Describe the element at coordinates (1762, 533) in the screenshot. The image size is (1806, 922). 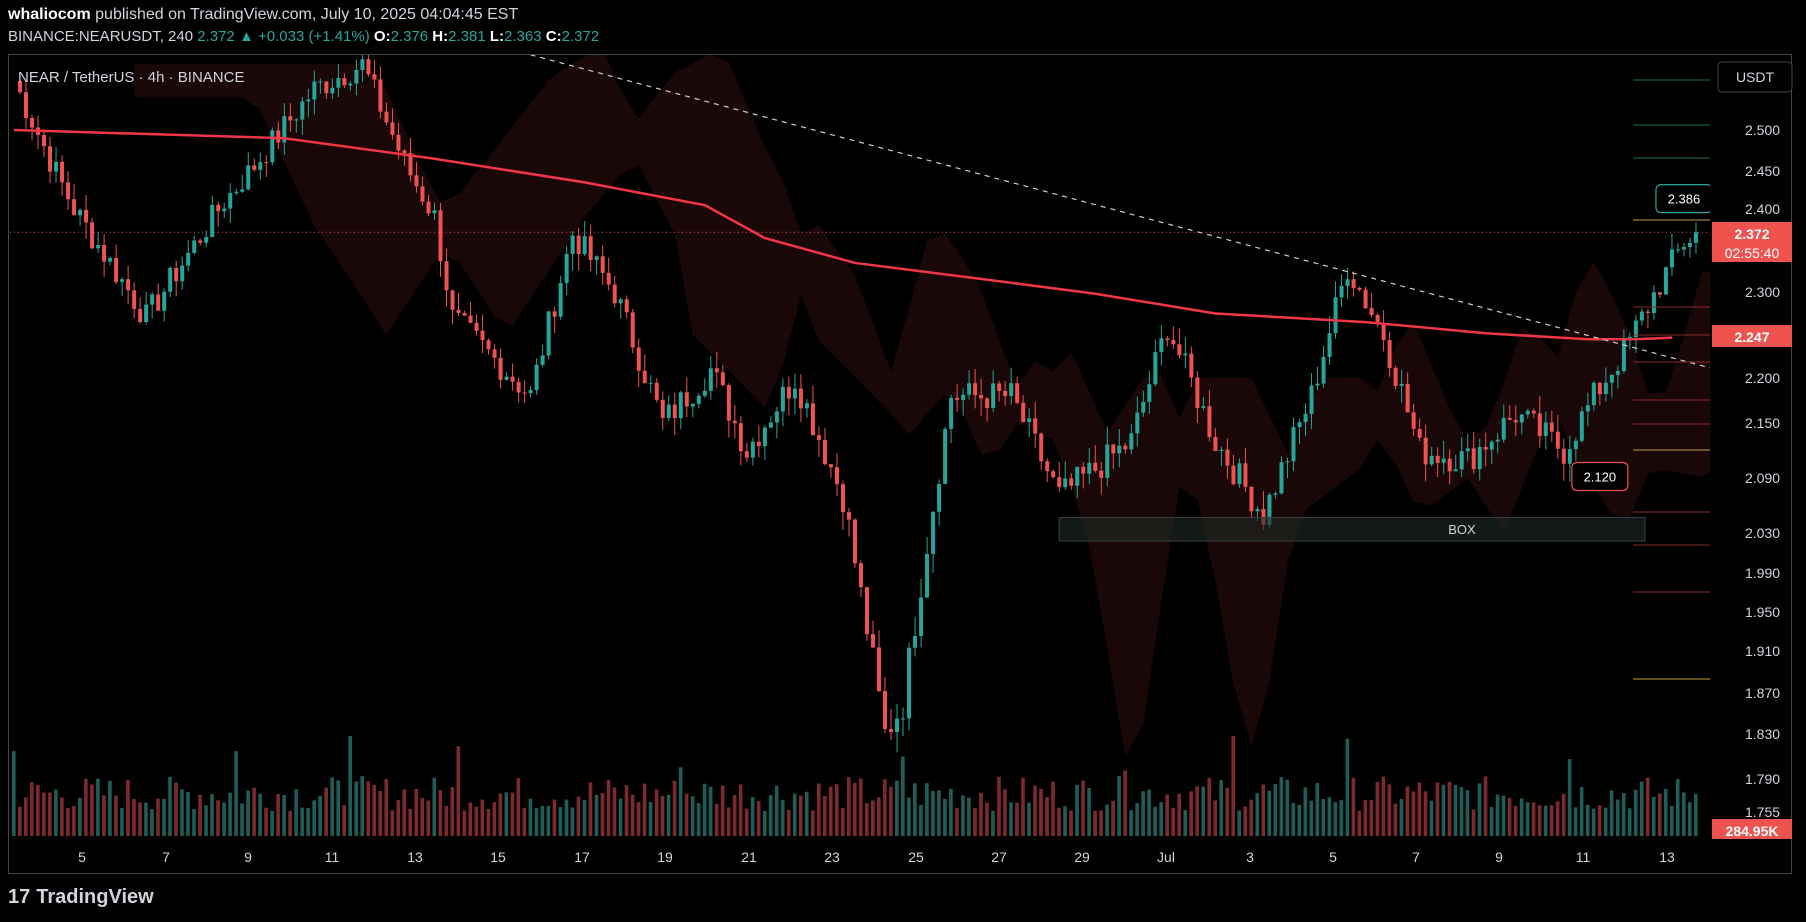
I see `price-tick-label: 2.030` at that location.